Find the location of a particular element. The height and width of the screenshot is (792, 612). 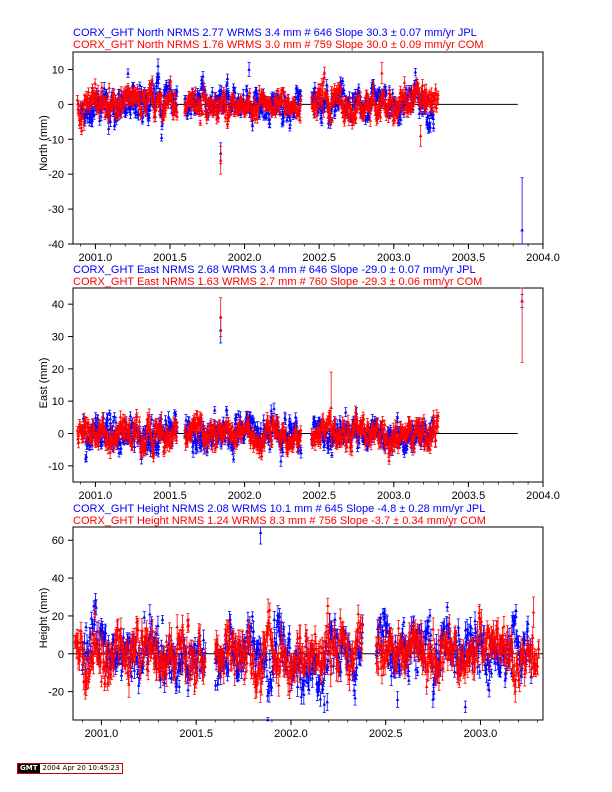

x-tick-label: 2004.0 is located at coordinates (543, 258).